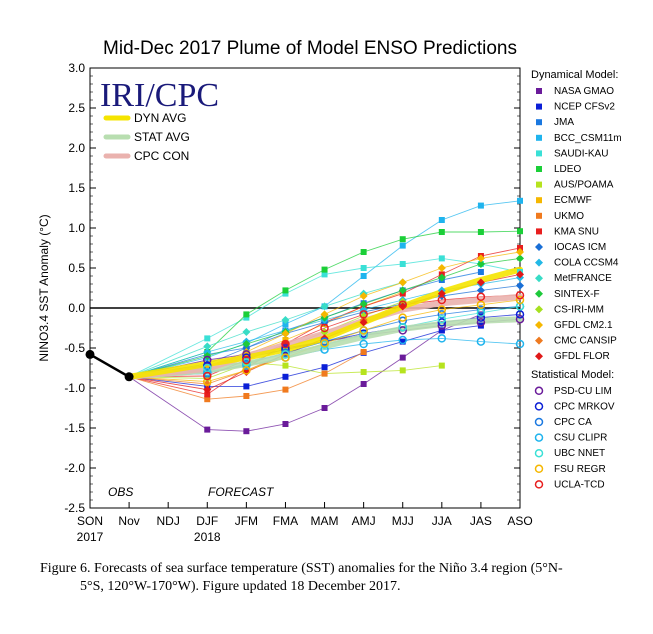 The width and height of the screenshot is (653, 634). Describe the element at coordinates (207, 394) in the screenshot. I see `point-kma-snu-djf` at that location.